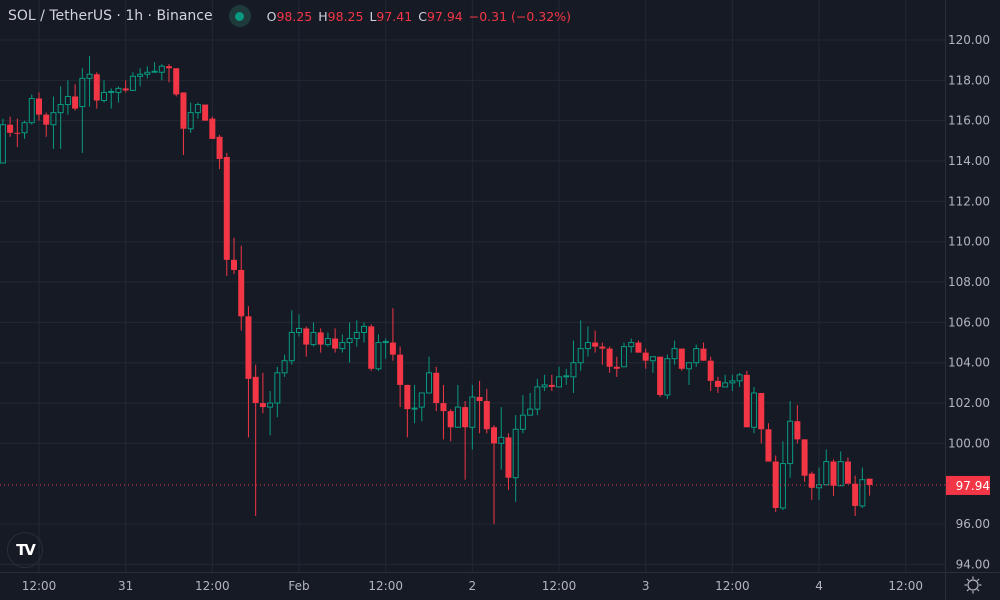 The width and height of the screenshot is (1000, 600). What do you see at coordinates (969, 363) in the screenshot?
I see `price-tick-label: 104.00` at bounding box center [969, 363].